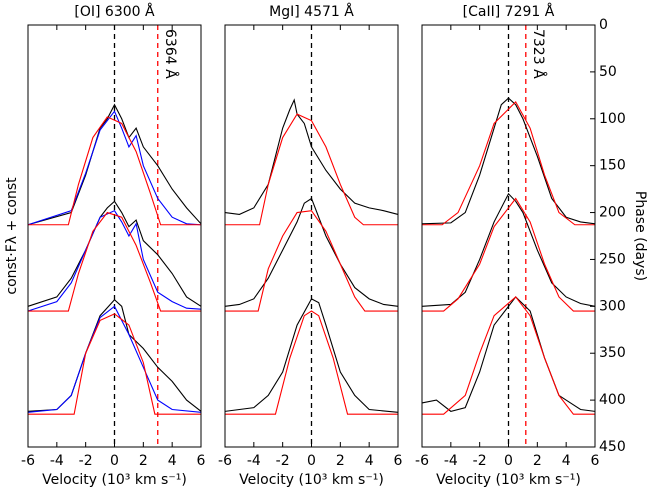 The width and height of the screenshot is (651, 491). Describe the element at coordinates (612, 447) in the screenshot. I see `y-tick-label: 450` at that location.